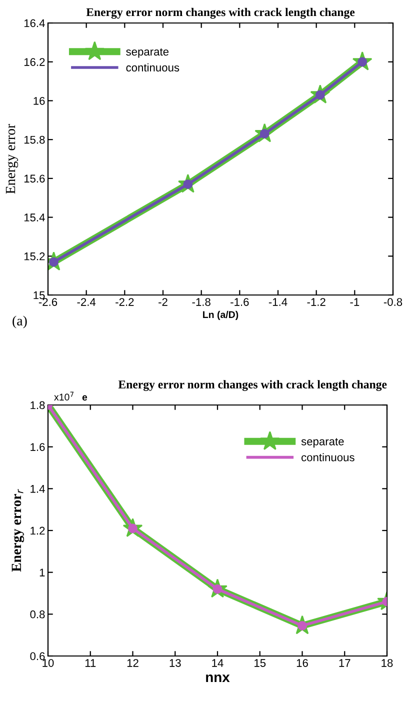  What do you see at coordinates (12, 159) in the screenshot?
I see `y-axis-title: Energy error` at bounding box center [12, 159].